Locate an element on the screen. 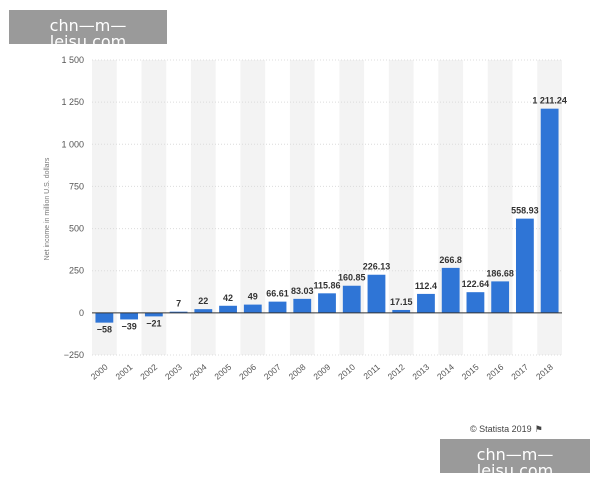  data-label-2011: 226.13 is located at coordinates (377, 267).